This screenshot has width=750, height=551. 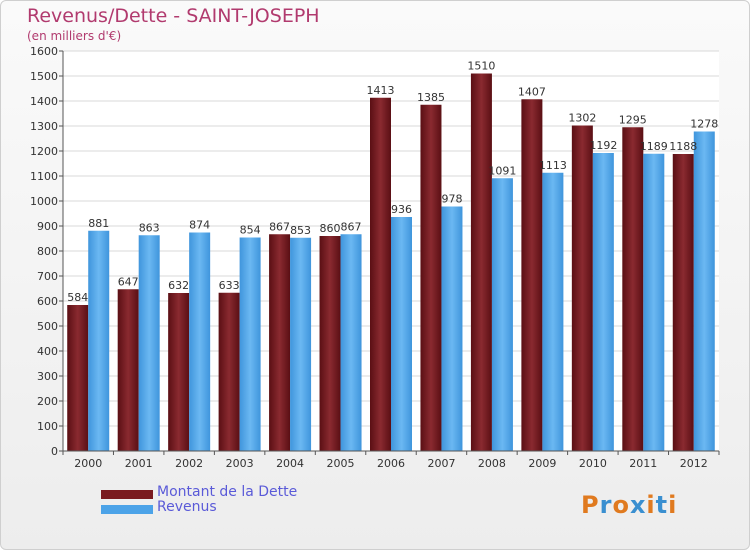 I want to click on value-label-revenus: 863, so click(x=149, y=227).